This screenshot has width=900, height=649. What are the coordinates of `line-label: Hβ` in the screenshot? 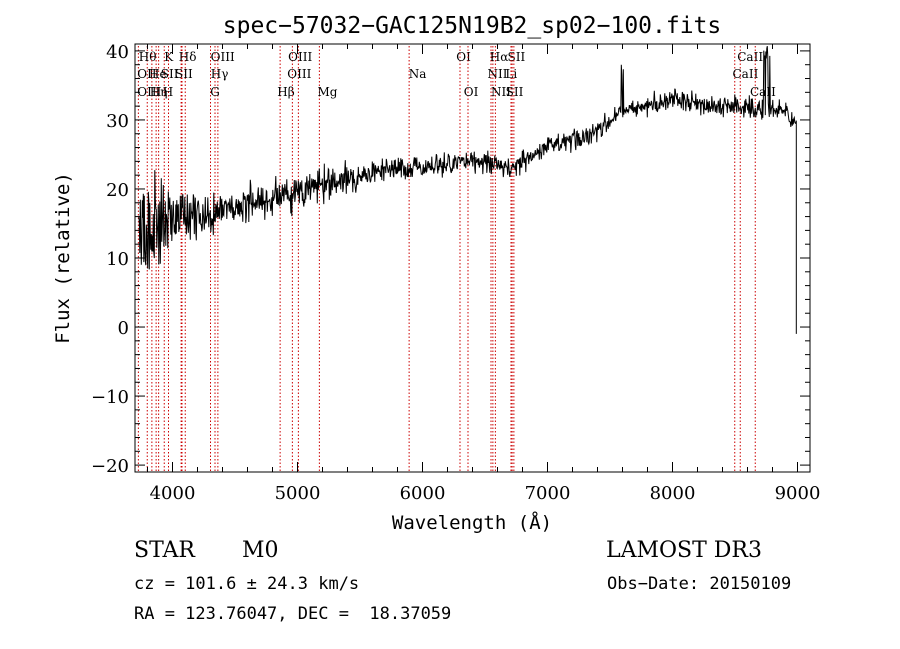 It's located at (285, 92).